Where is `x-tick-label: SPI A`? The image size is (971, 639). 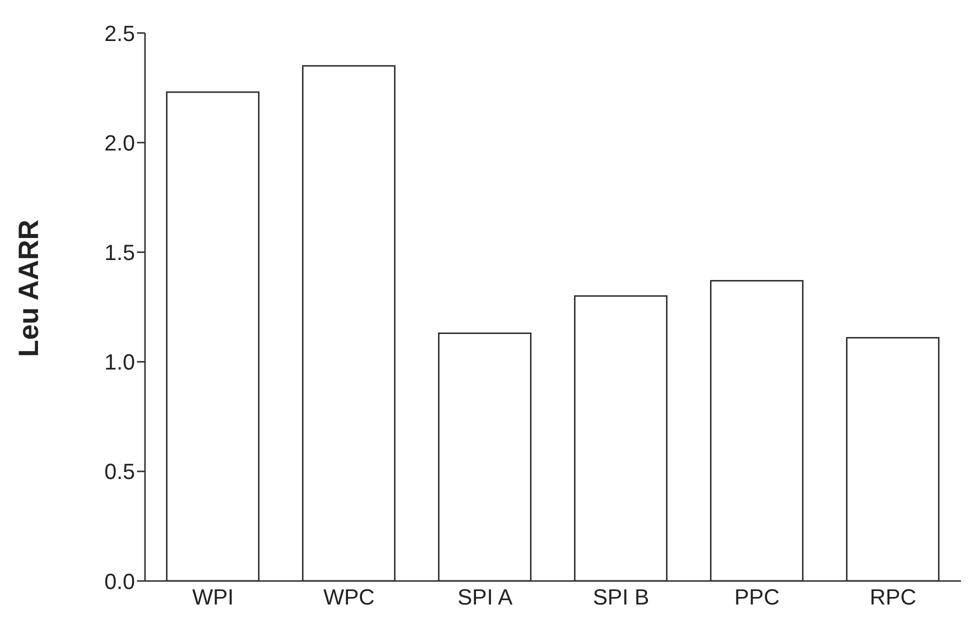
x-tick-label: SPI A is located at coordinates (485, 597).